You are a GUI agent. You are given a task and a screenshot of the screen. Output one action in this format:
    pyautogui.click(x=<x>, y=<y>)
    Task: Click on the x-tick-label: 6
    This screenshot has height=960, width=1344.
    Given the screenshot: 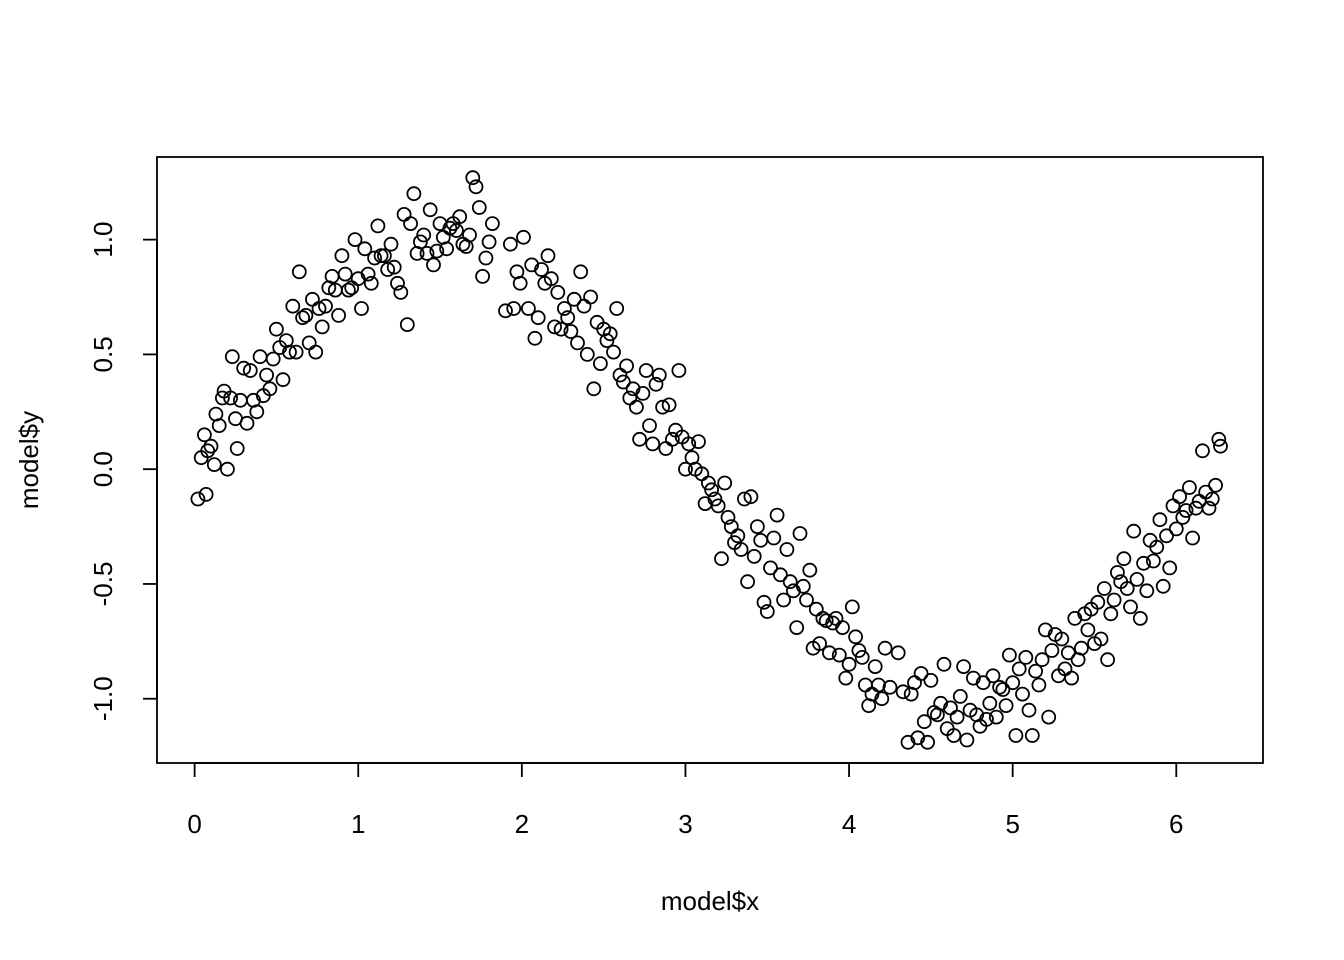 What is the action you would take?
    pyautogui.click(x=1176, y=824)
    